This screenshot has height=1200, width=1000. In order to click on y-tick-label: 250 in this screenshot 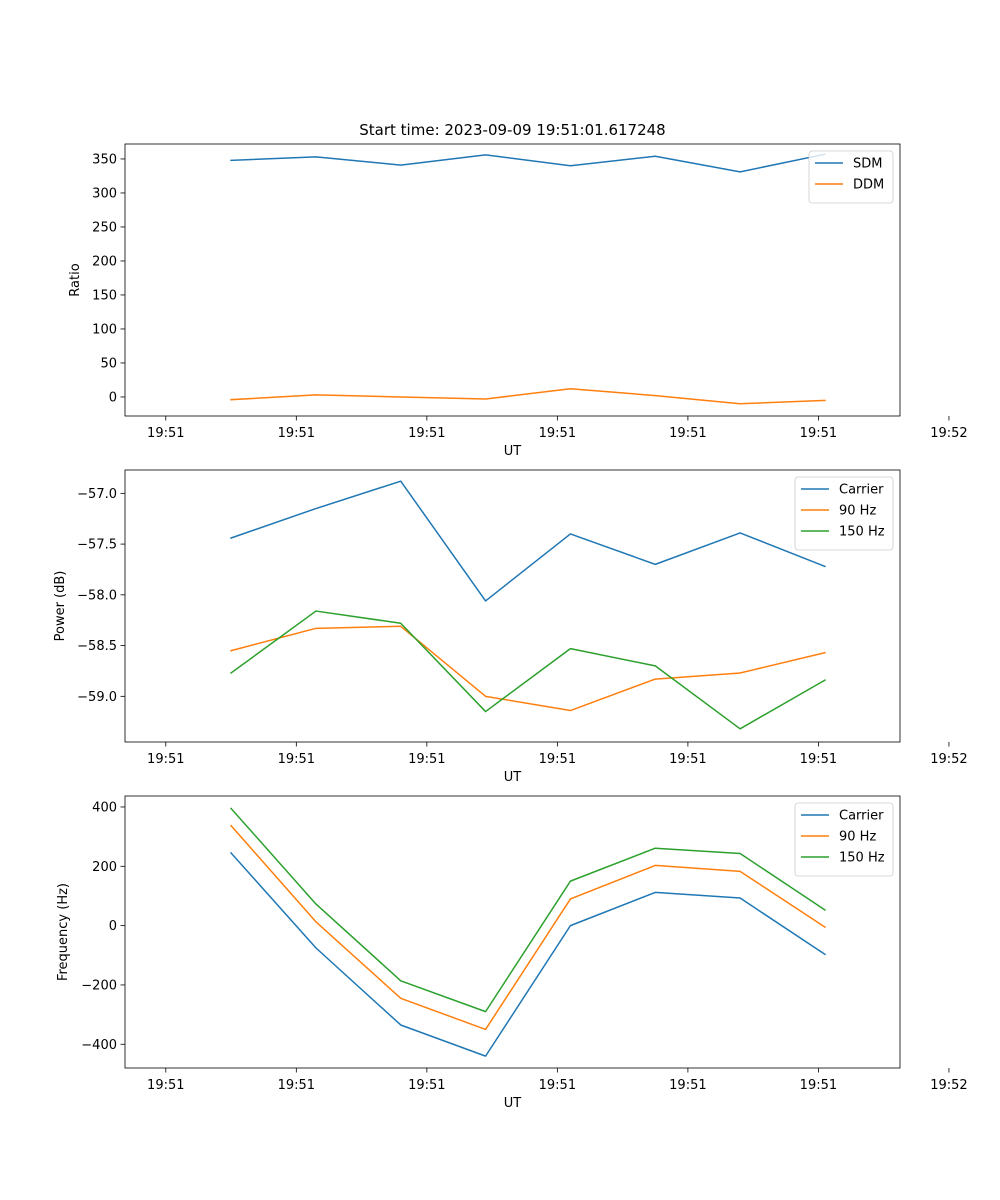, I will do `click(104, 227)`.